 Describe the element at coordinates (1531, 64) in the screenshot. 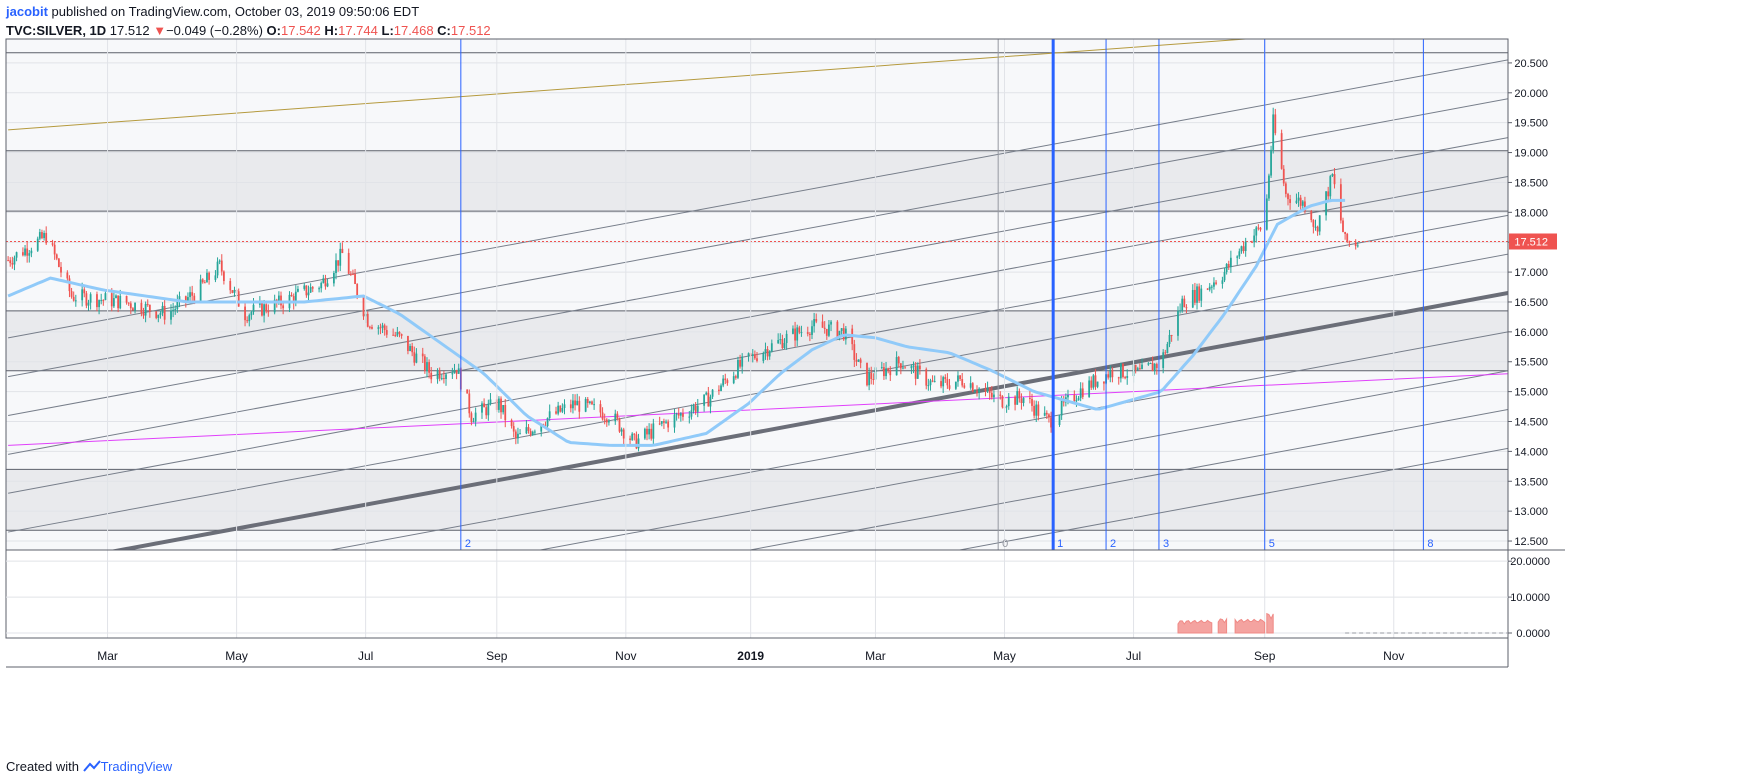

I see `price-axis-label: 20.500` at that location.